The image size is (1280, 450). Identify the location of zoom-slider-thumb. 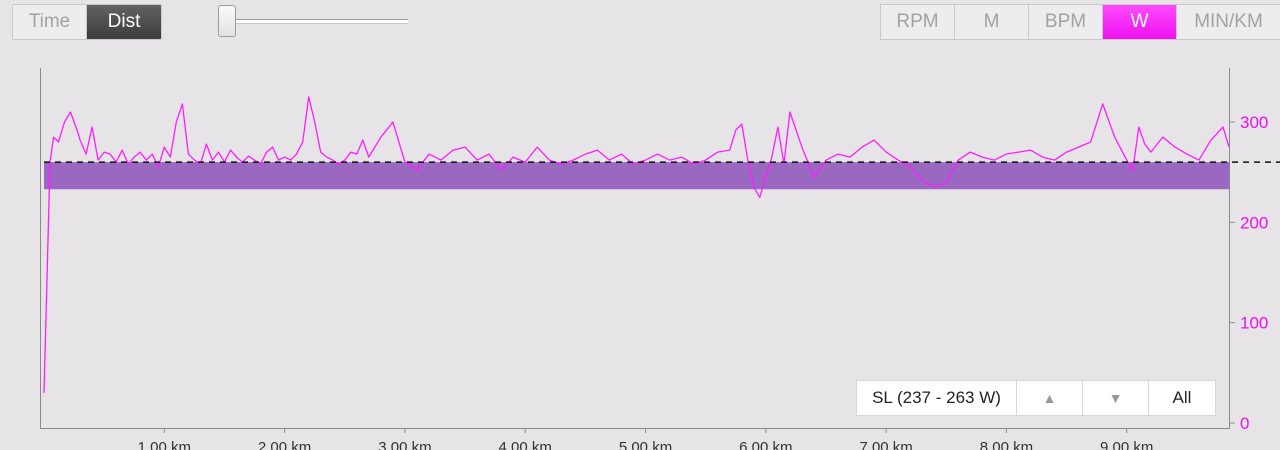
(227, 21).